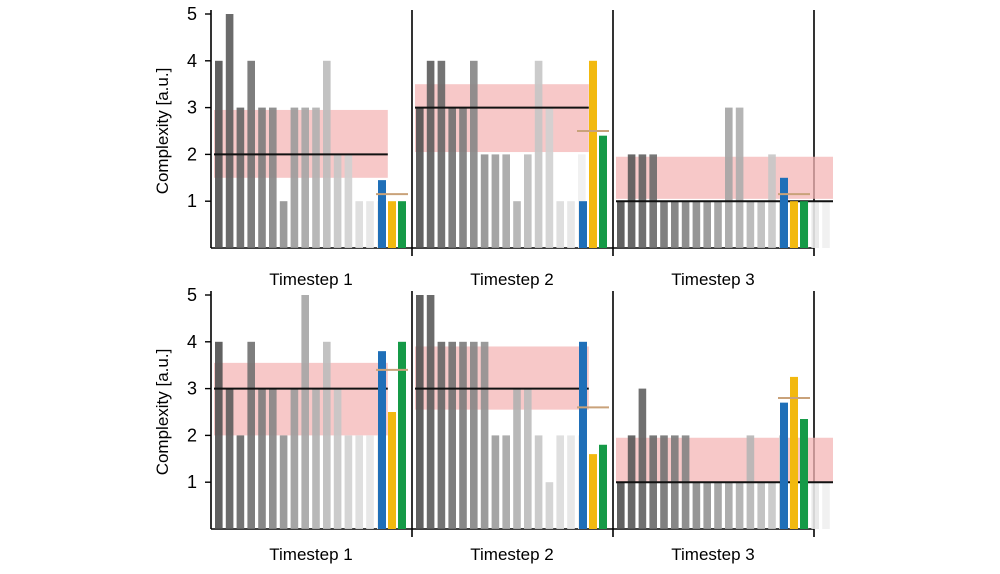  What do you see at coordinates (724, 177) in the screenshot?
I see `std-band` at bounding box center [724, 177].